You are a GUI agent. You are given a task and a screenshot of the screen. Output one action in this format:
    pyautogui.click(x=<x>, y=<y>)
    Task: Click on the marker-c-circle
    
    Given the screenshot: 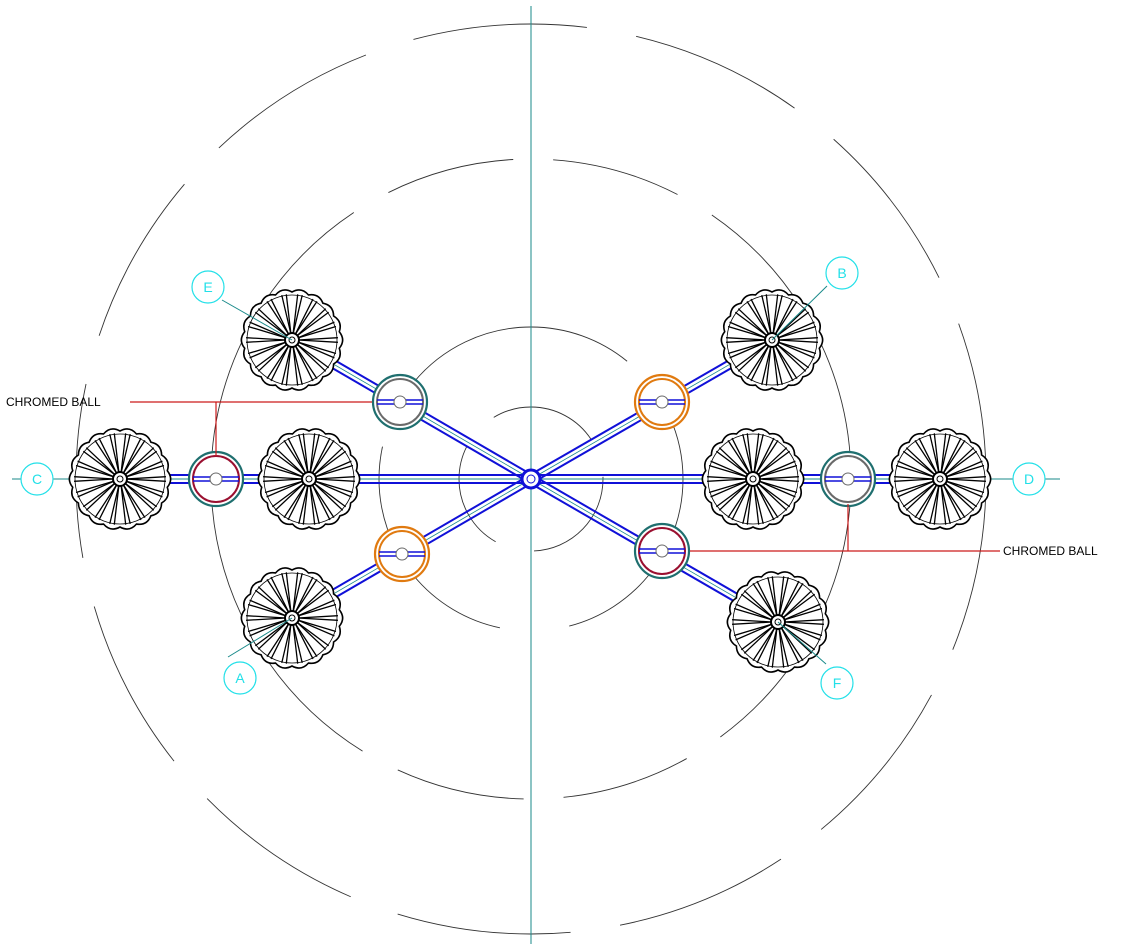 What is the action you would take?
    pyautogui.click(x=37, y=479)
    